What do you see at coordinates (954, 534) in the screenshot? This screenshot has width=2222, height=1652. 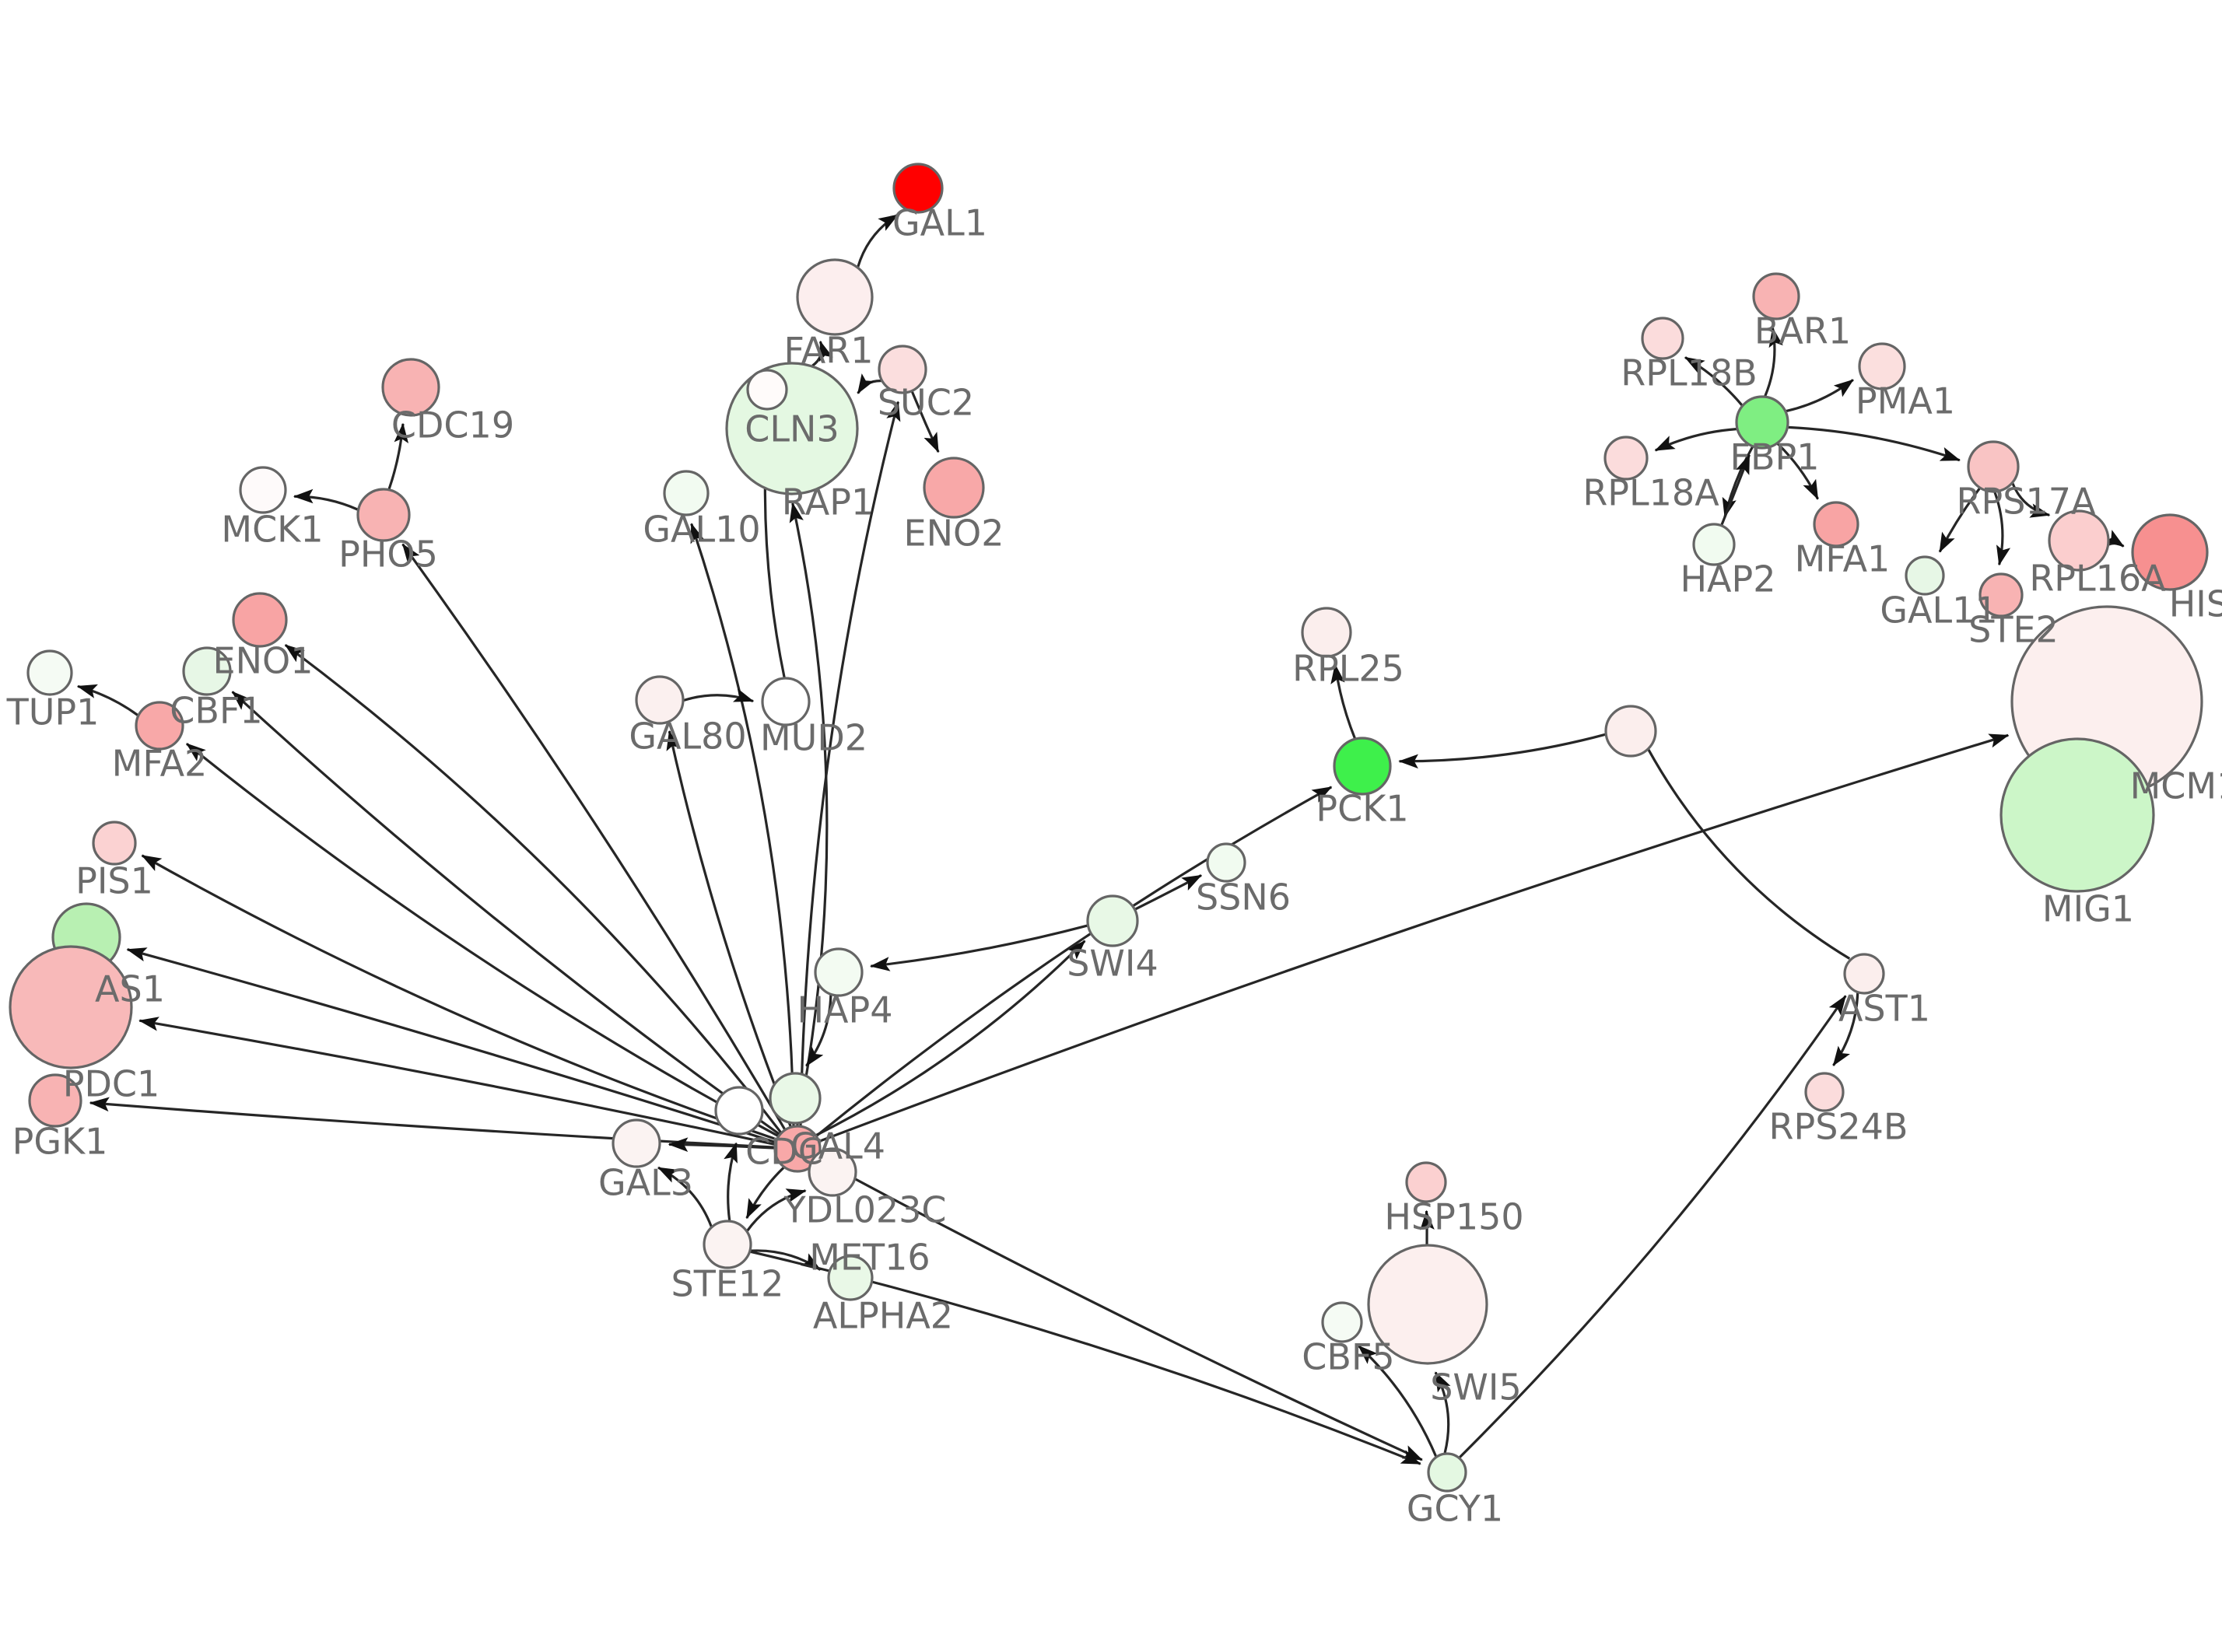 I see `node-label-eno2: ENO2` at bounding box center [954, 534].